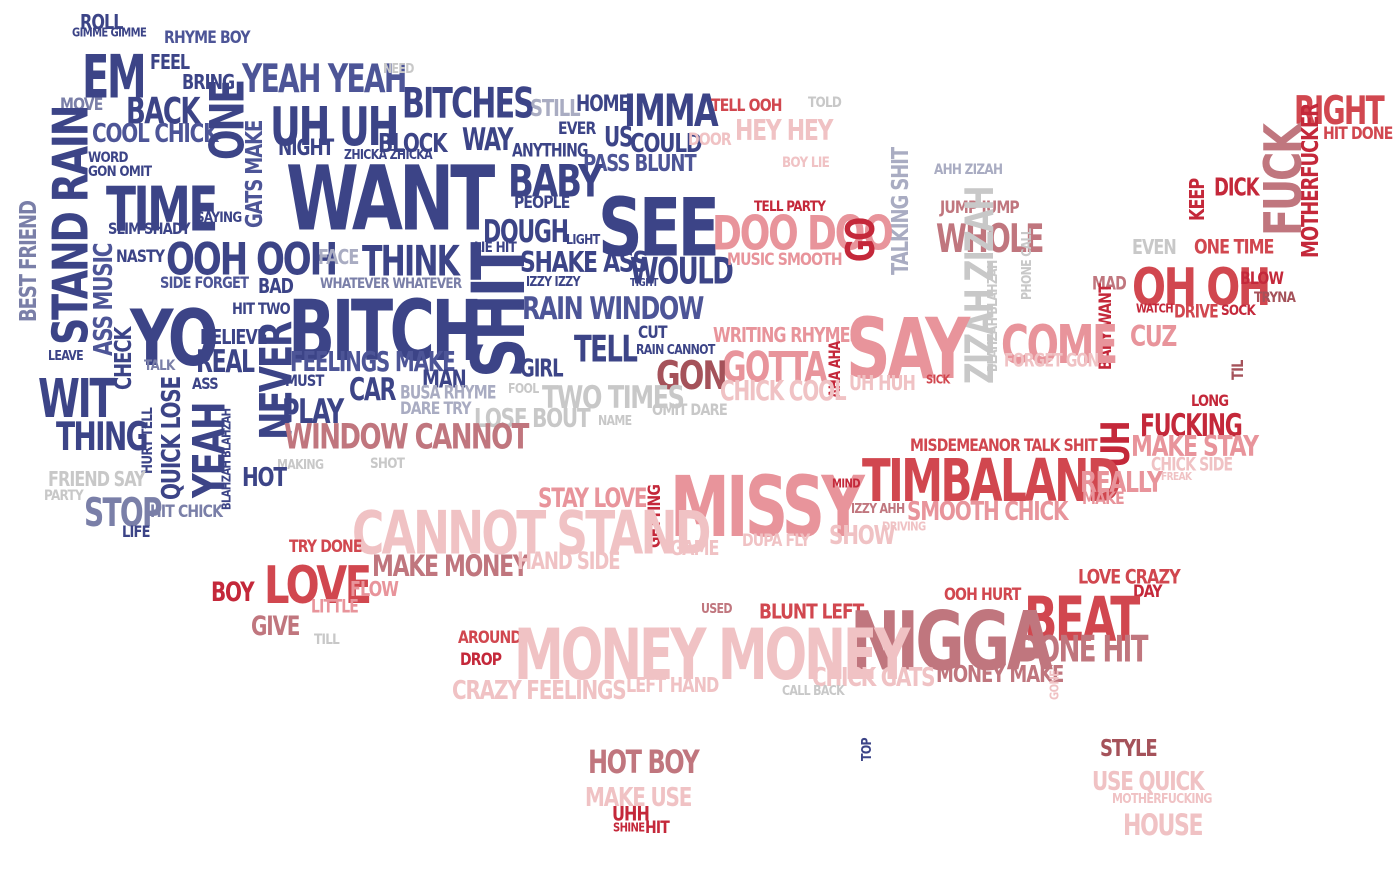  I want to click on word-lose-bout: LOSE BOUT, so click(532, 418).